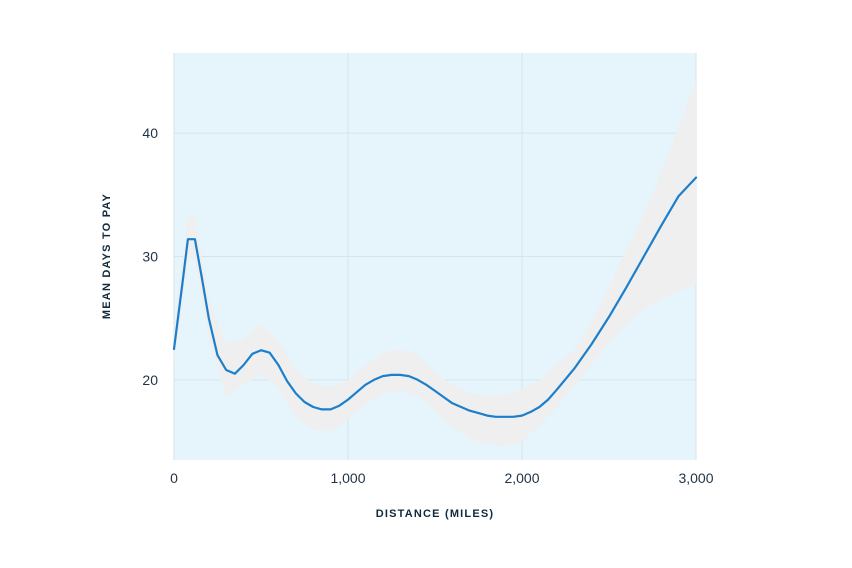 The width and height of the screenshot is (852, 568). Describe the element at coordinates (150, 380) in the screenshot. I see `y-tick-label: 20` at that location.